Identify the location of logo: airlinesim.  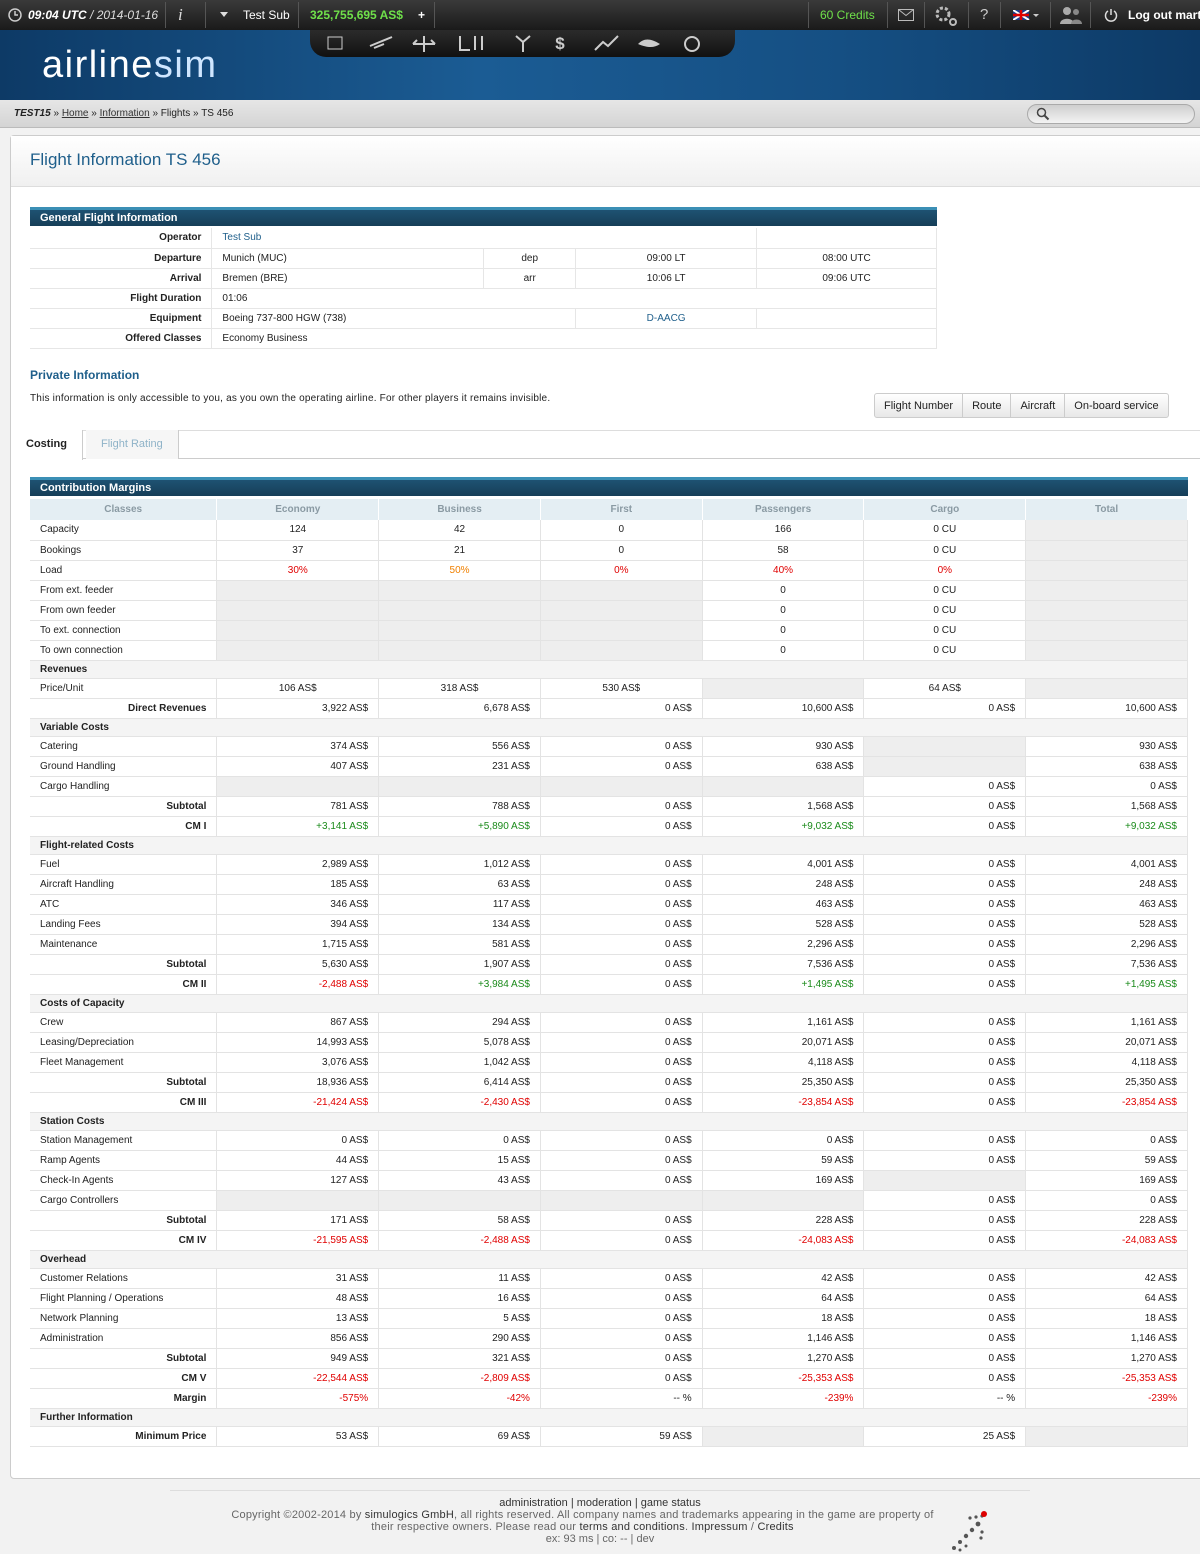
(130, 65).